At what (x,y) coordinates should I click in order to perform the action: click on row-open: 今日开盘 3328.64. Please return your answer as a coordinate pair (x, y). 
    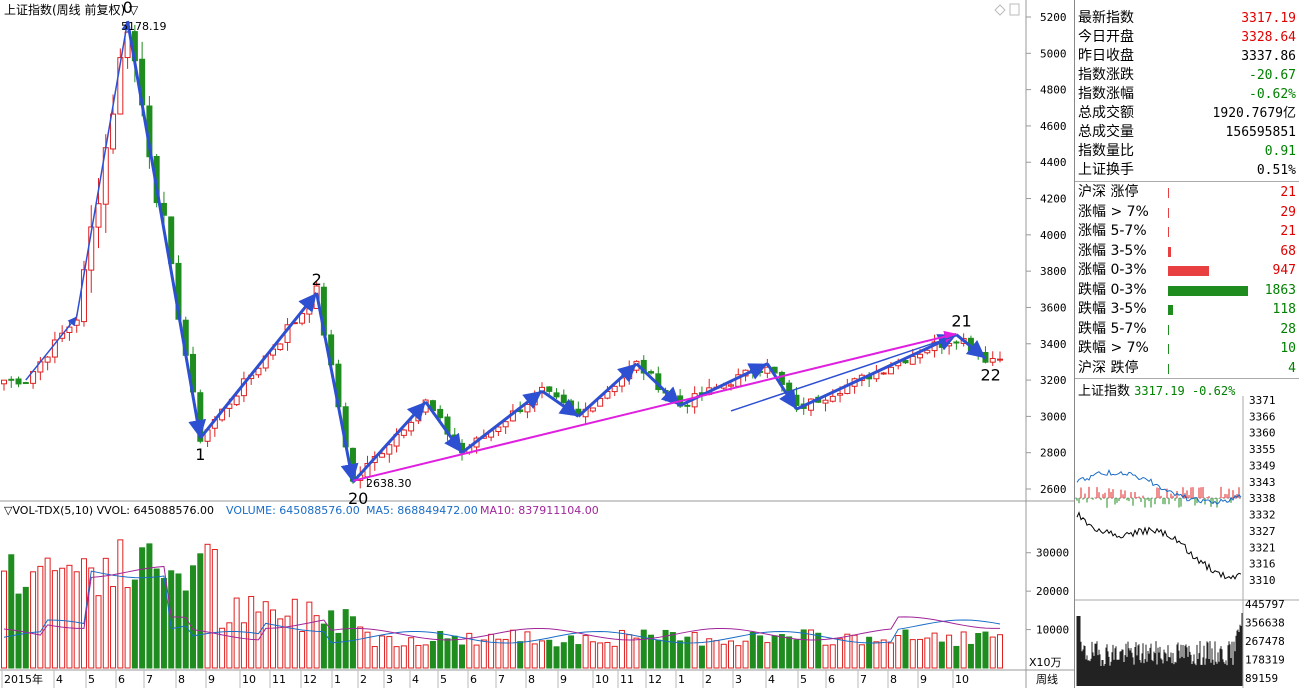
    Looking at the image, I should click on (1187, 37).